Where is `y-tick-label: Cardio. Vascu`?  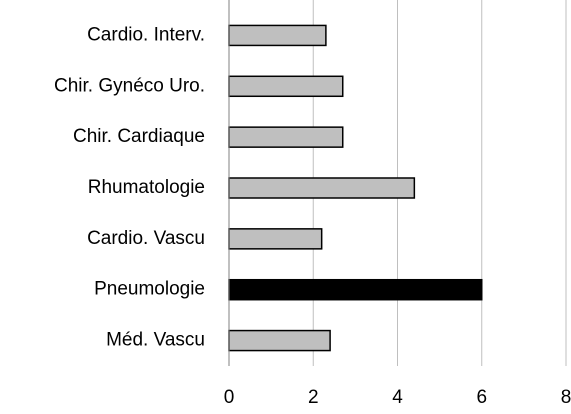
y-tick-label: Cardio. Vascu is located at coordinates (146, 238).